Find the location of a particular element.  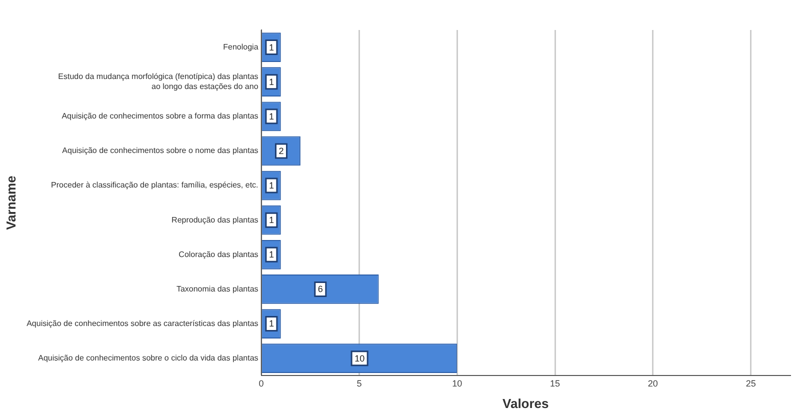

y-tick-label: Aquisição de conhecimentos sobre o ciclo da vida das plantas is located at coordinates (148, 358).